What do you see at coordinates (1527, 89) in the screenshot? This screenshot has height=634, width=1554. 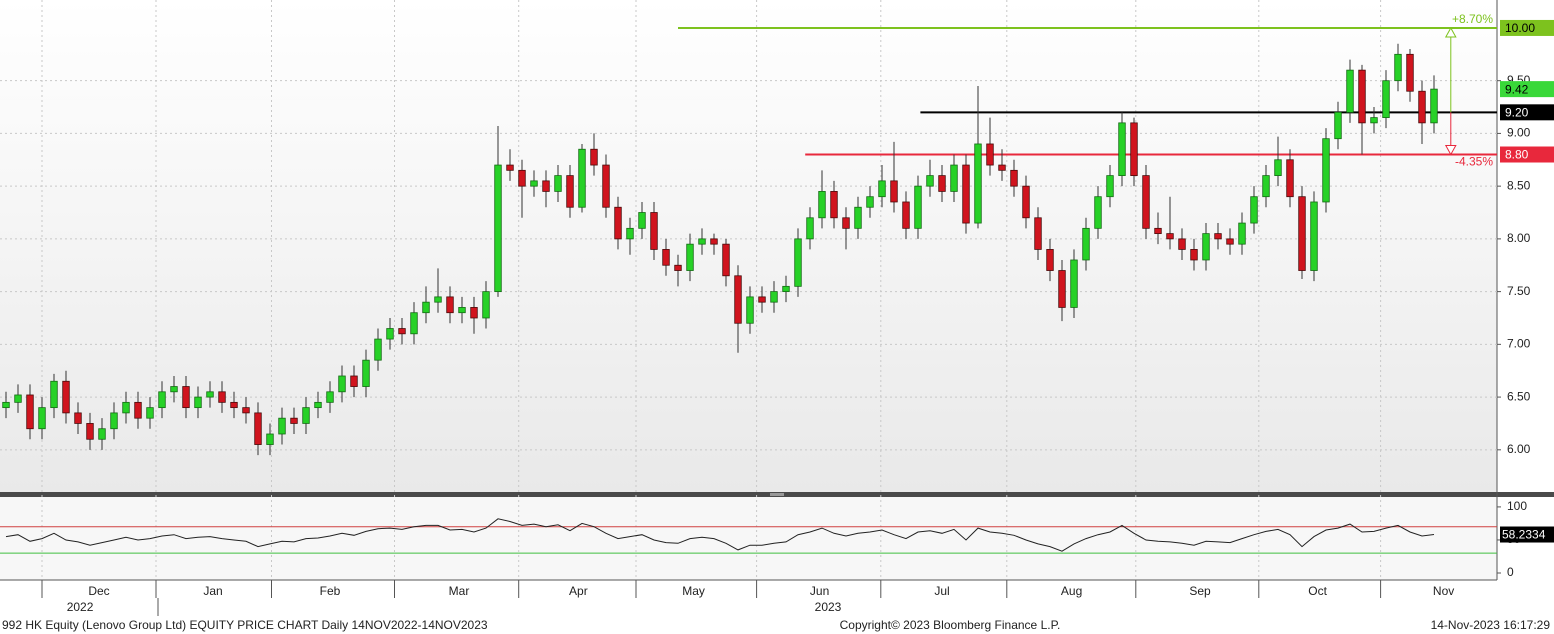 I see `last-price-box` at bounding box center [1527, 89].